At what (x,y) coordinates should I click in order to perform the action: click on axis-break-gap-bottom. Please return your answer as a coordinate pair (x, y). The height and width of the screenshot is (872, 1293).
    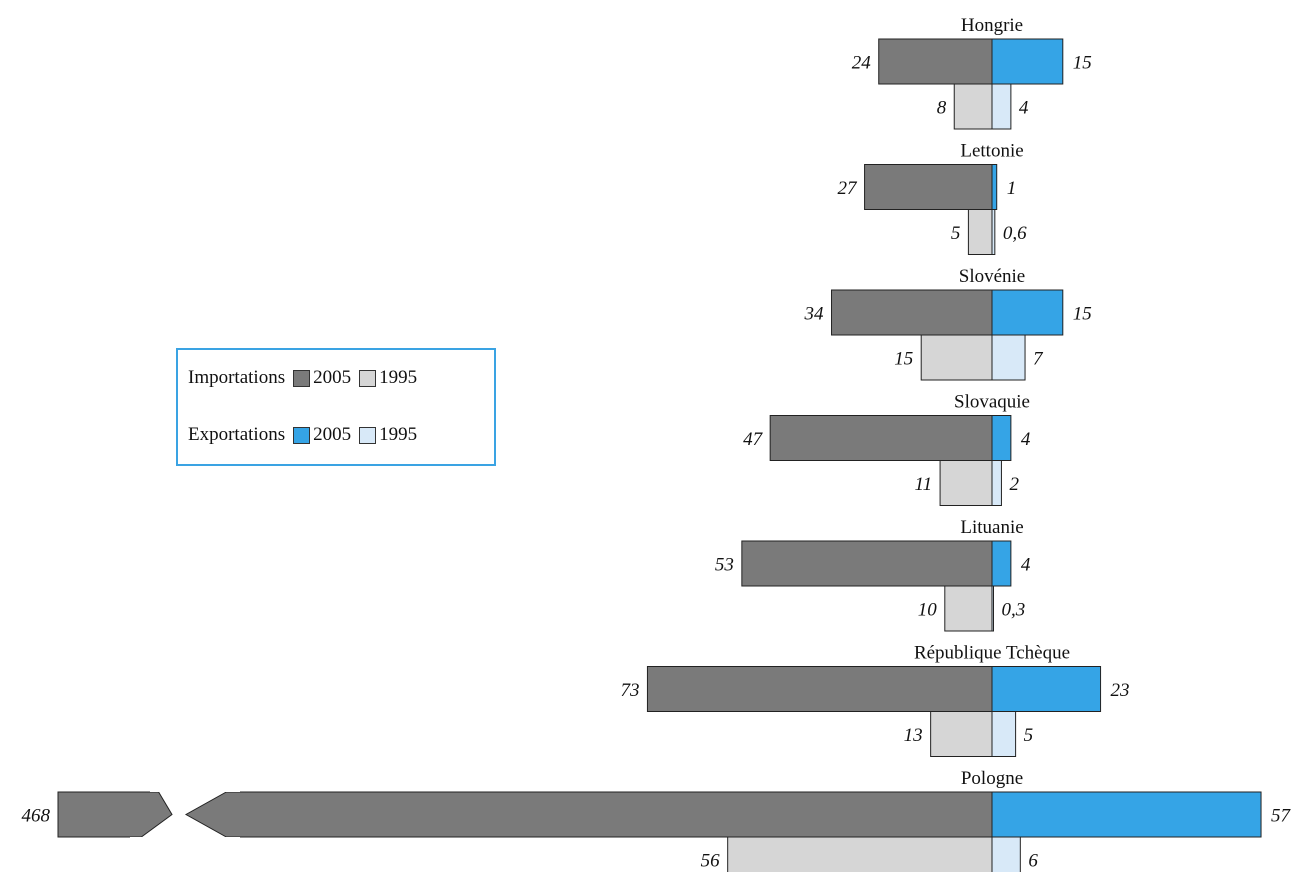
    Looking at the image, I should click on (185, 838).